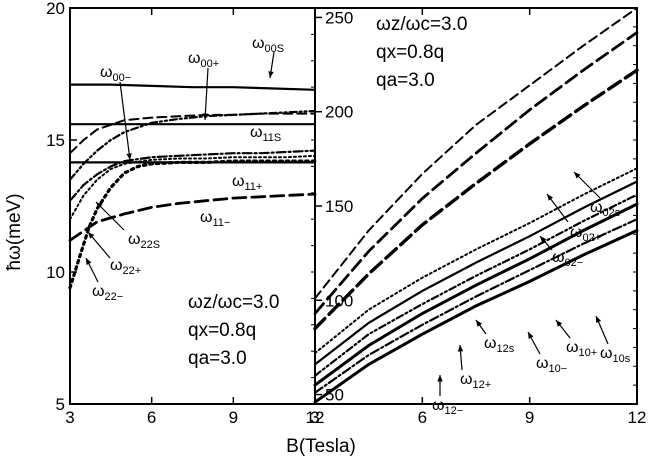 This screenshot has width=649, height=459. Describe the element at coordinates (339, 112) in the screenshot. I see `y-tick-label: 200` at that location.